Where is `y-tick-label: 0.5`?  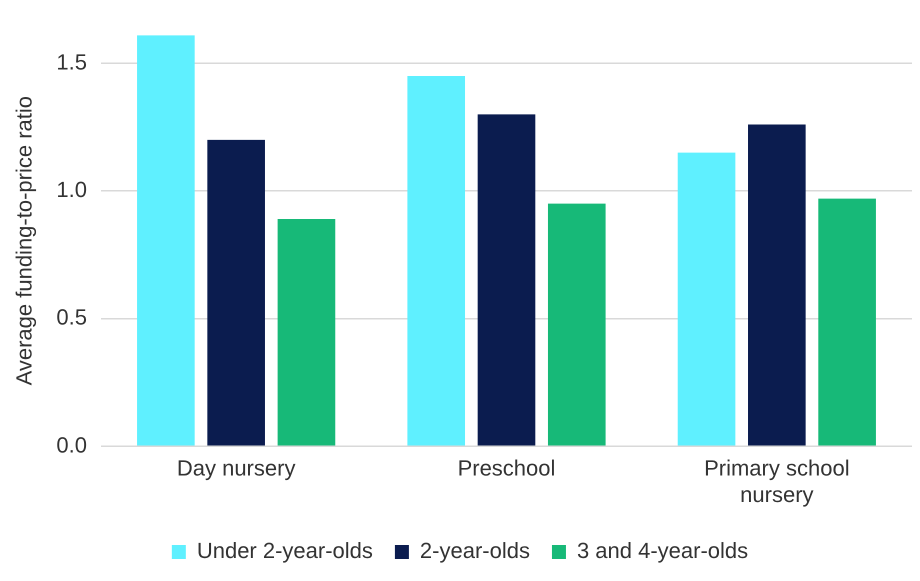 y-tick-label: 0.5 is located at coordinates (71, 317).